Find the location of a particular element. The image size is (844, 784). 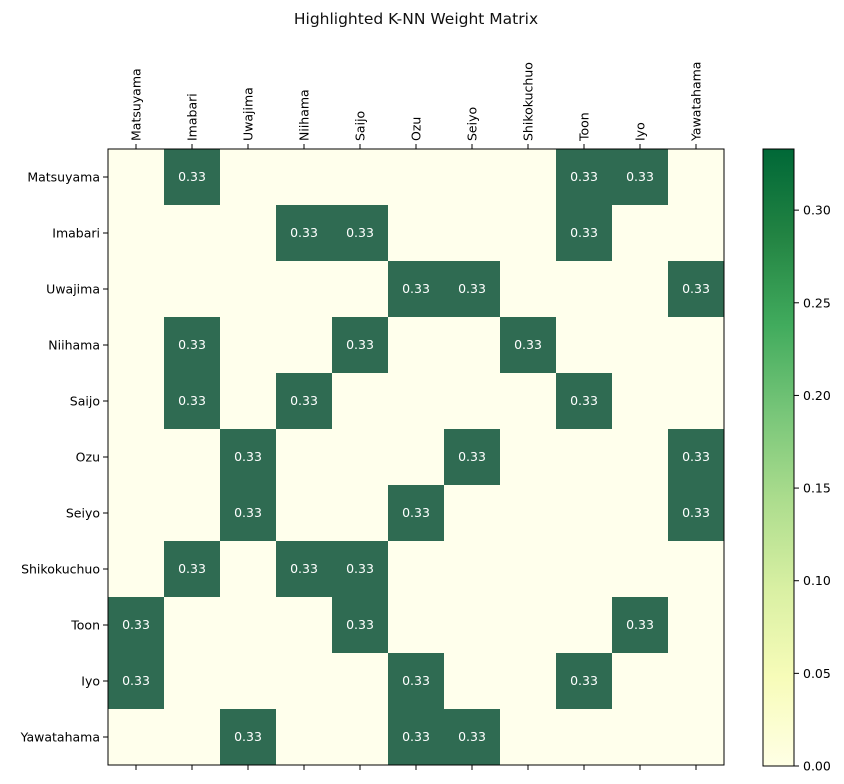

x-tick-label: Shikokuchuo is located at coordinates (528, 101).